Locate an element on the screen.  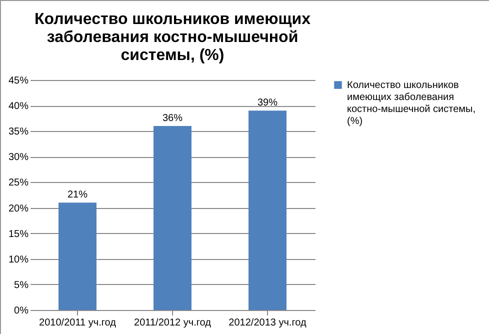
x-tick-label: 2010/2011 уч.год is located at coordinates (77, 323).